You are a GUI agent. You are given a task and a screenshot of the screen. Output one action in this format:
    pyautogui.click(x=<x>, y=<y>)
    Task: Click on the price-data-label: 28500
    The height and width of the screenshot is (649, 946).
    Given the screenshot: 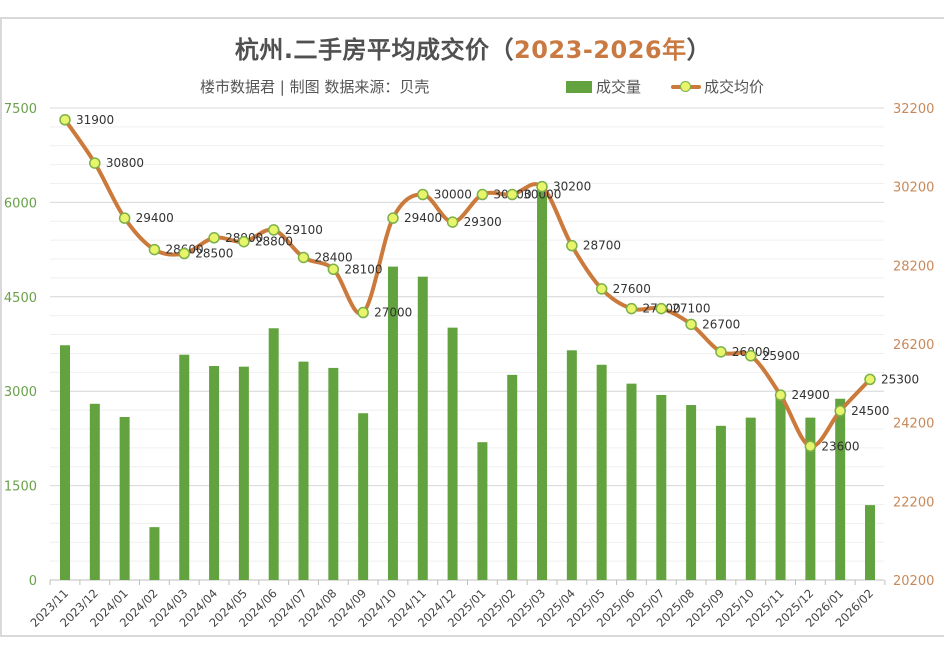 What is the action you would take?
    pyautogui.click(x=214, y=254)
    